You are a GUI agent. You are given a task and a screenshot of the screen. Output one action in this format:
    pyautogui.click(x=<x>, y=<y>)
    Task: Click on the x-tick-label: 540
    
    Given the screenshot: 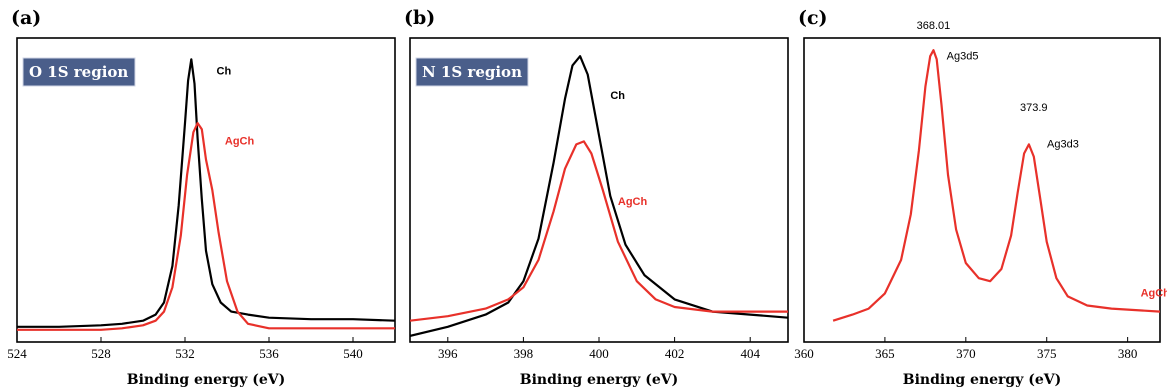 What is the action you would take?
    pyautogui.click(x=353, y=353)
    